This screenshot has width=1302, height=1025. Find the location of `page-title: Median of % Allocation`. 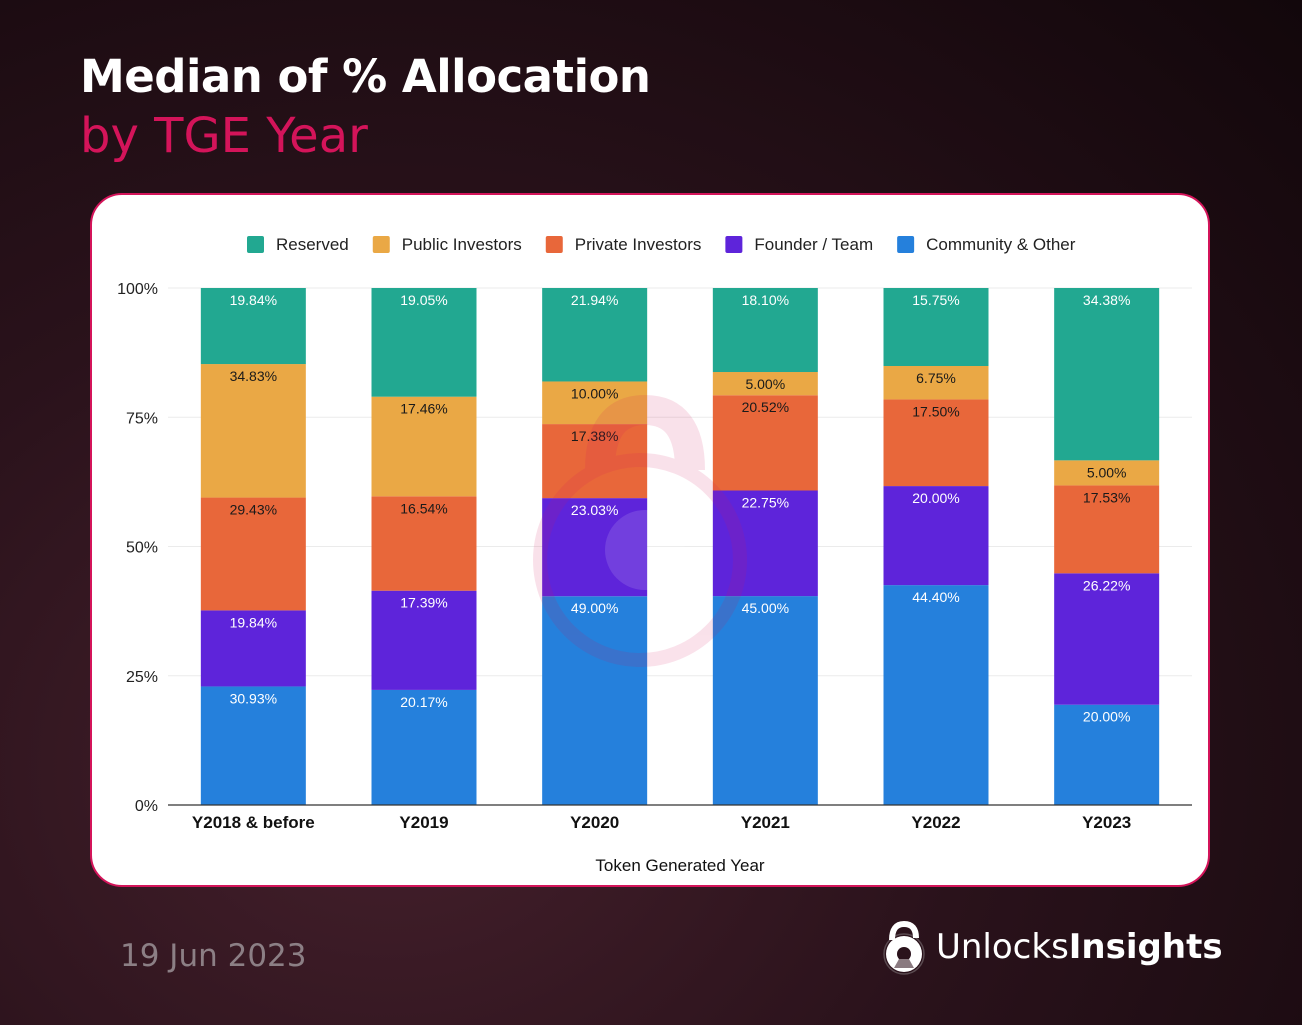

page-title: Median of % Allocation is located at coordinates (365, 76).